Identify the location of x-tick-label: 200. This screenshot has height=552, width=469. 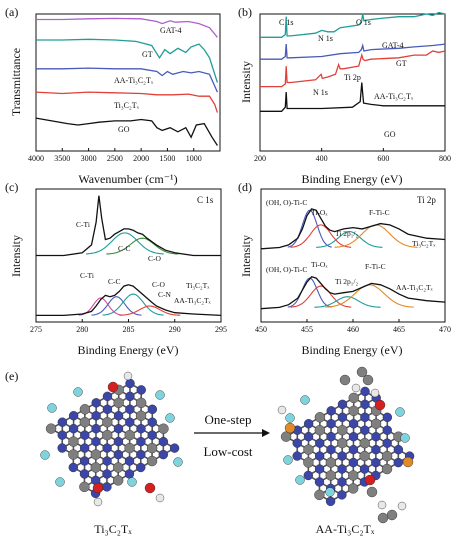
(260, 158).